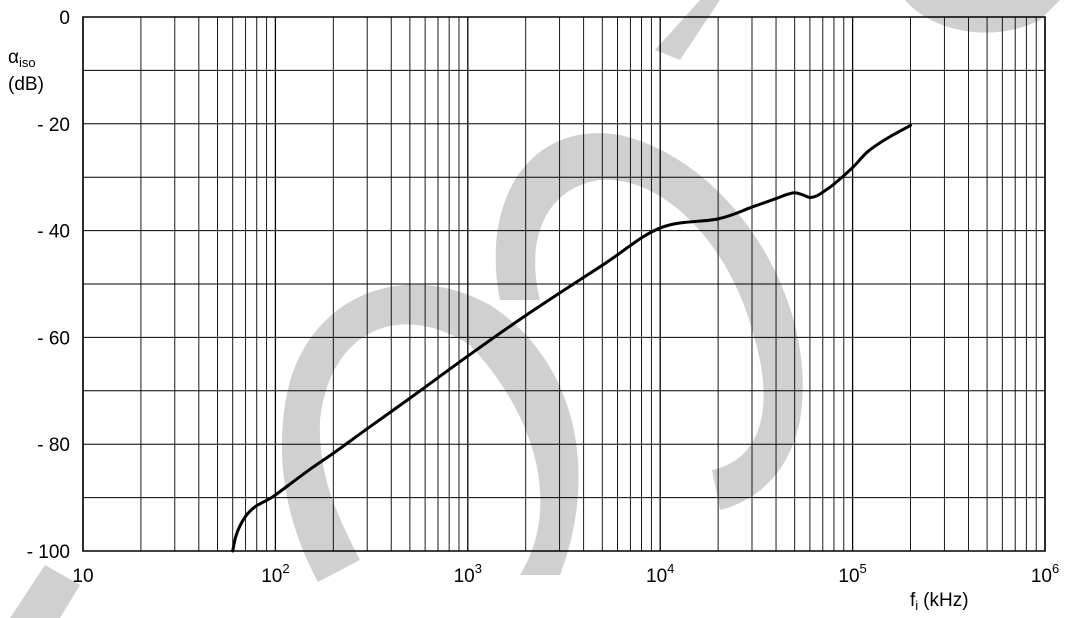 This screenshot has width=1072, height=618. Describe the element at coordinates (48, 552) in the screenshot. I see `y-tick-label: - 100` at that location.